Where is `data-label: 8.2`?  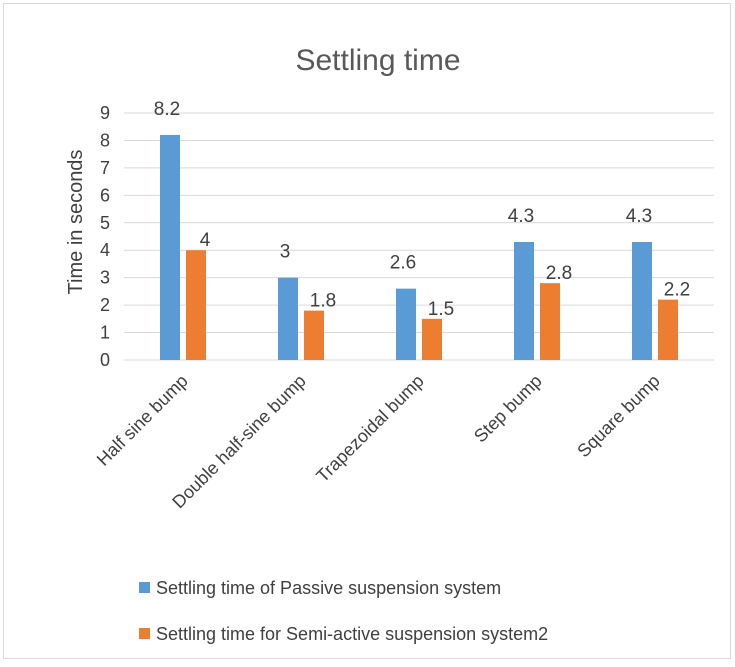 data-label: 8.2 is located at coordinates (167, 109).